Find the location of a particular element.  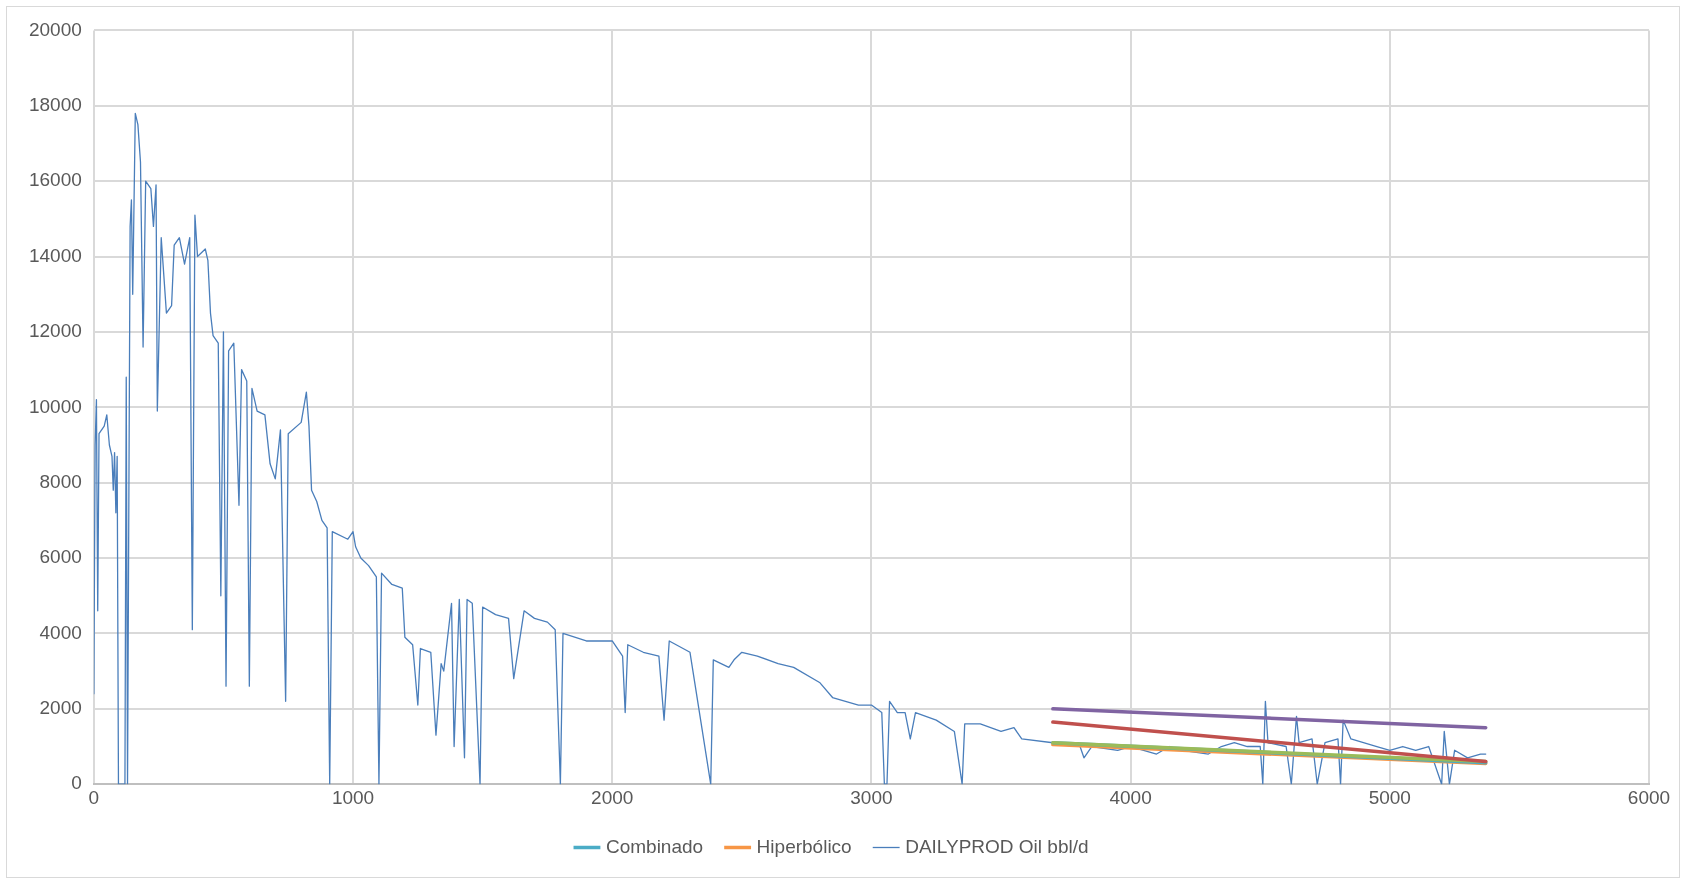

legend-label: Combinado is located at coordinates (654, 846).